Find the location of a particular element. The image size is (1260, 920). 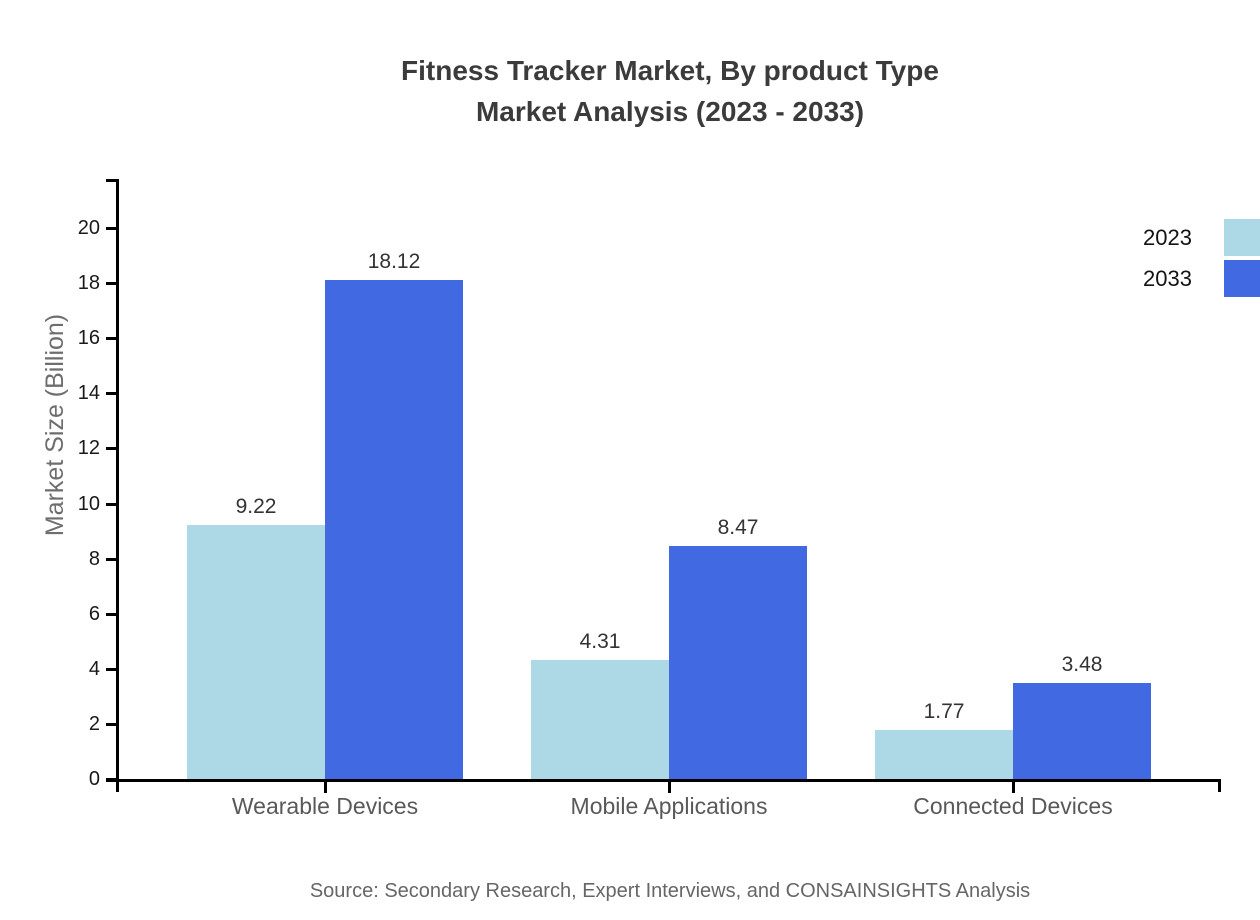

category-label-mobile-applications: Mobile Applications is located at coordinates (669, 806).